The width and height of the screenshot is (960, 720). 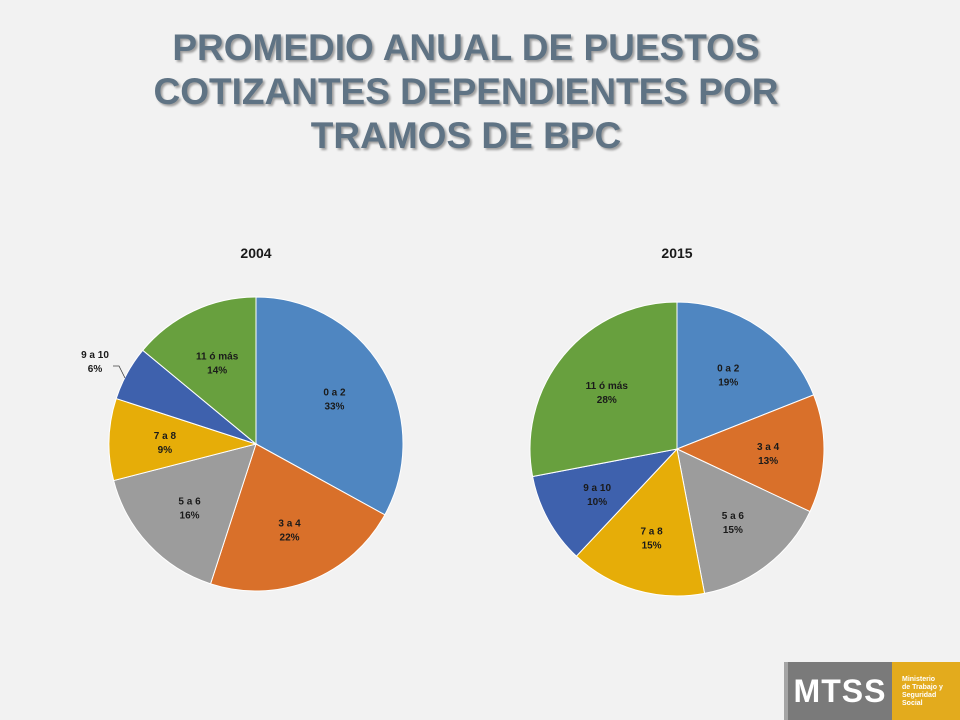 What do you see at coordinates (190, 515) in the screenshot?
I see `slice-percent: 16%` at bounding box center [190, 515].